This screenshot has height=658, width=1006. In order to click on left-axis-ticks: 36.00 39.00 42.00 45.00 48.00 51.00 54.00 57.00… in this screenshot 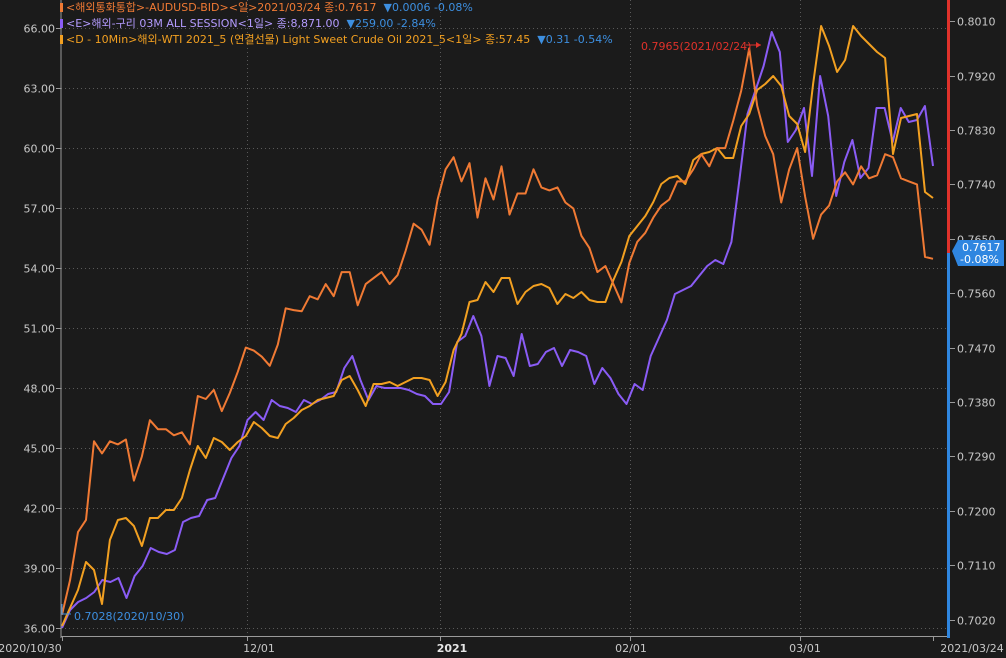, I will do `click(42, 329)`.